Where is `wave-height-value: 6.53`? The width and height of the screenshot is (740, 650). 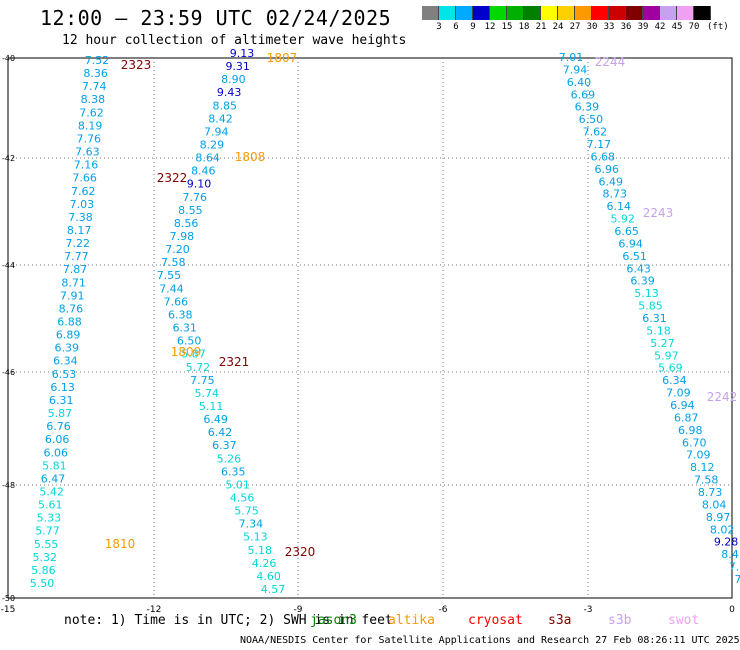 wave-height-value: 6.53 is located at coordinates (64, 374).